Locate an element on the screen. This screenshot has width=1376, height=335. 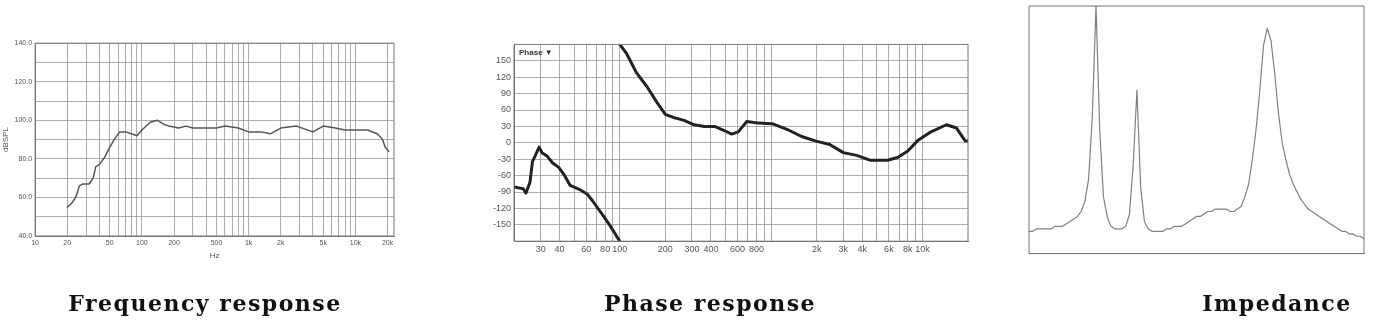
text: Phase response is located at coordinates (710, 303).